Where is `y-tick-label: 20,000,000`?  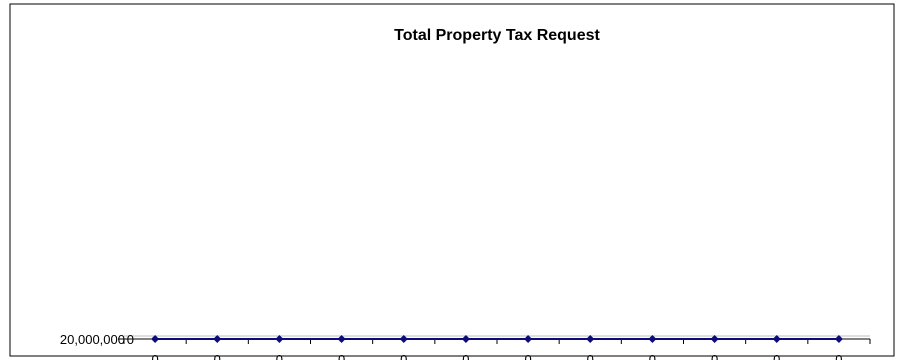 y-tick-label: 20,000,000 is located at coordinates (92, 339).